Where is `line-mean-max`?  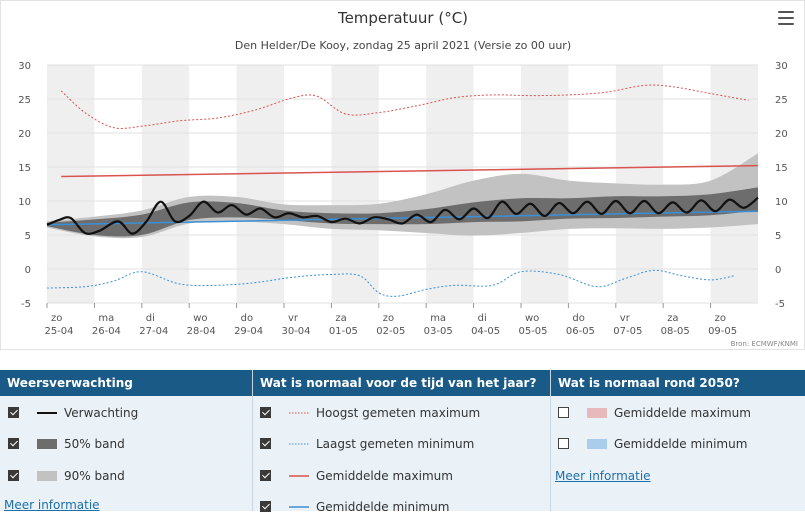
line-mean-max is located at coordinates (410, 171).